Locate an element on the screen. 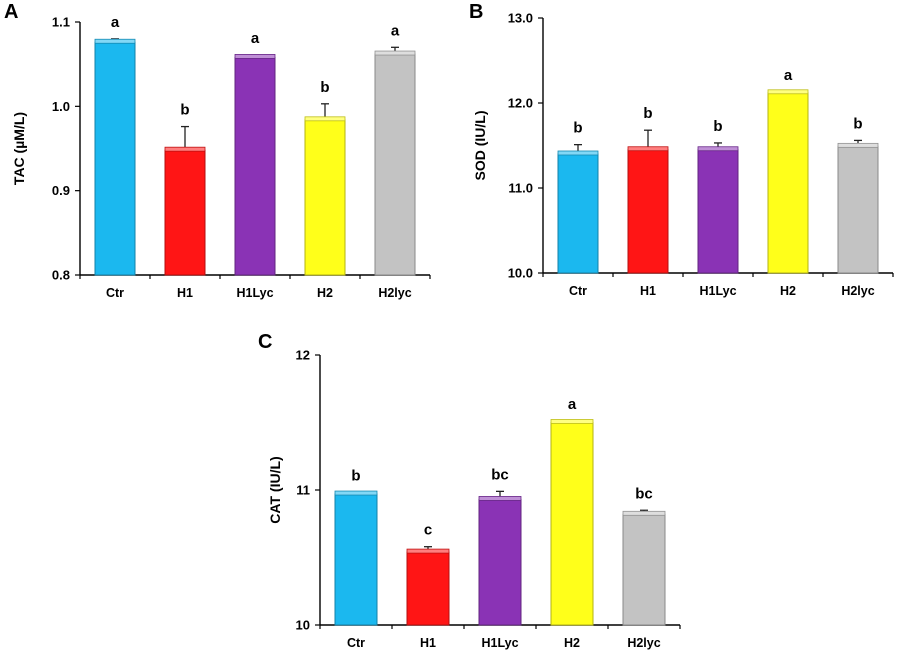 Image resolution: width=913 pixels, height=651 pixels. panel-c-x-label-h2lyc: H2lyc is located at coordinates (643, 643).